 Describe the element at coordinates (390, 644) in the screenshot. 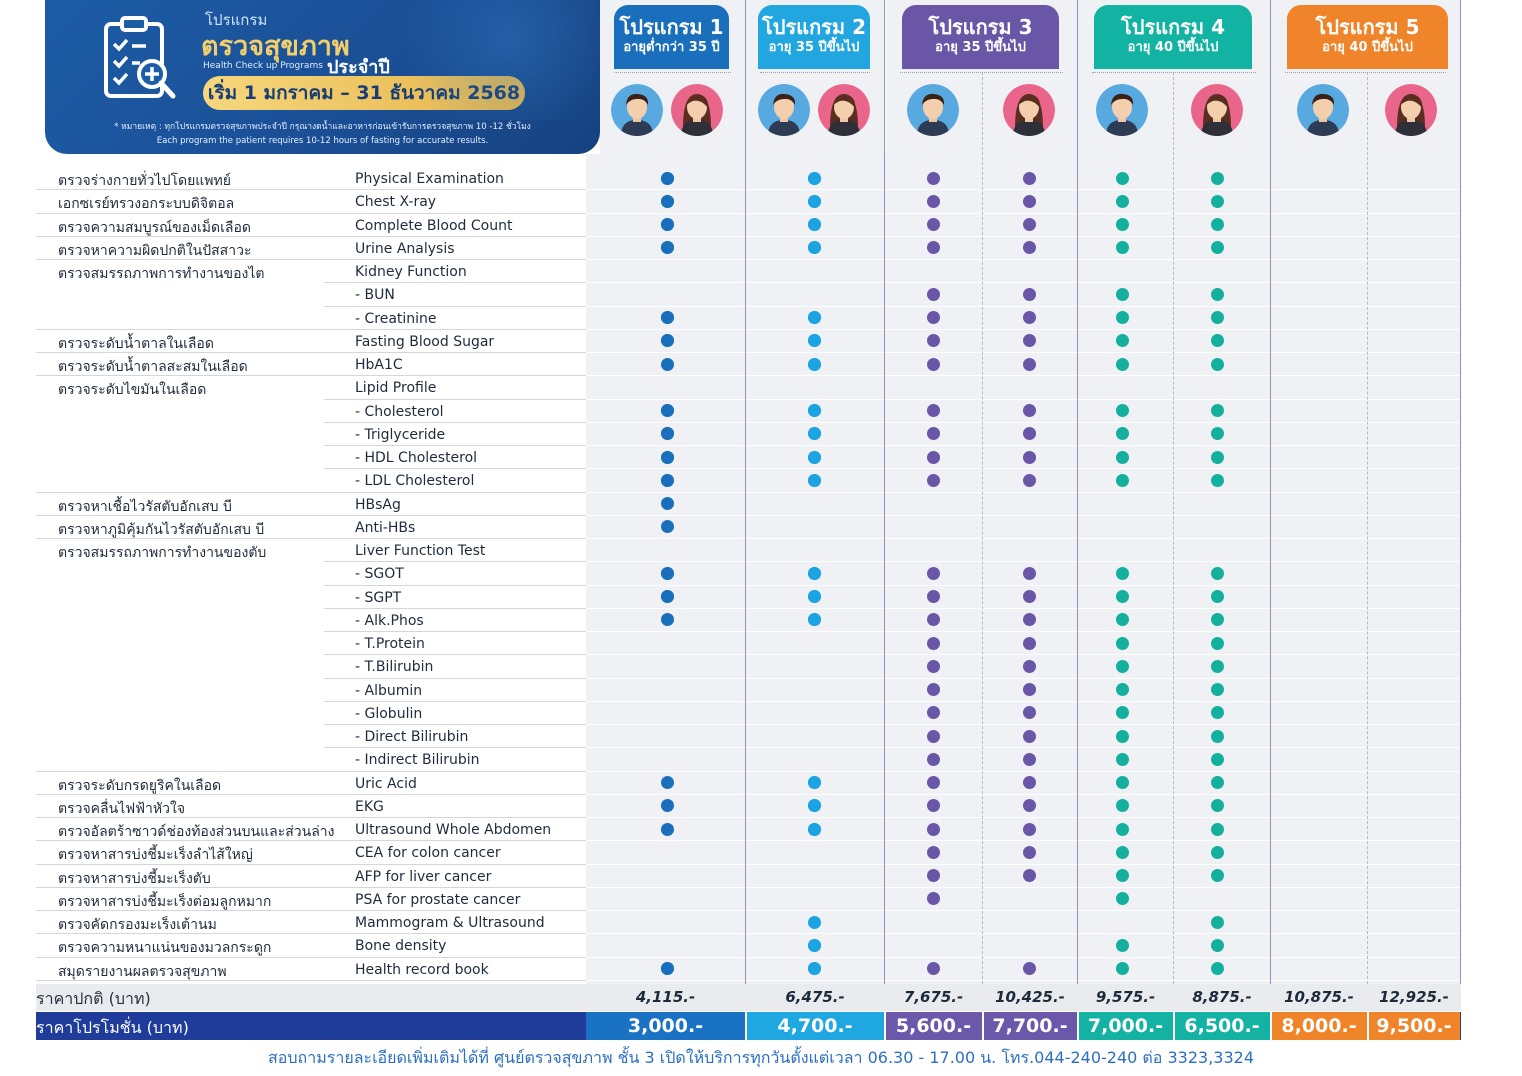

I see `row-label-en: - T.Protein` at that location.